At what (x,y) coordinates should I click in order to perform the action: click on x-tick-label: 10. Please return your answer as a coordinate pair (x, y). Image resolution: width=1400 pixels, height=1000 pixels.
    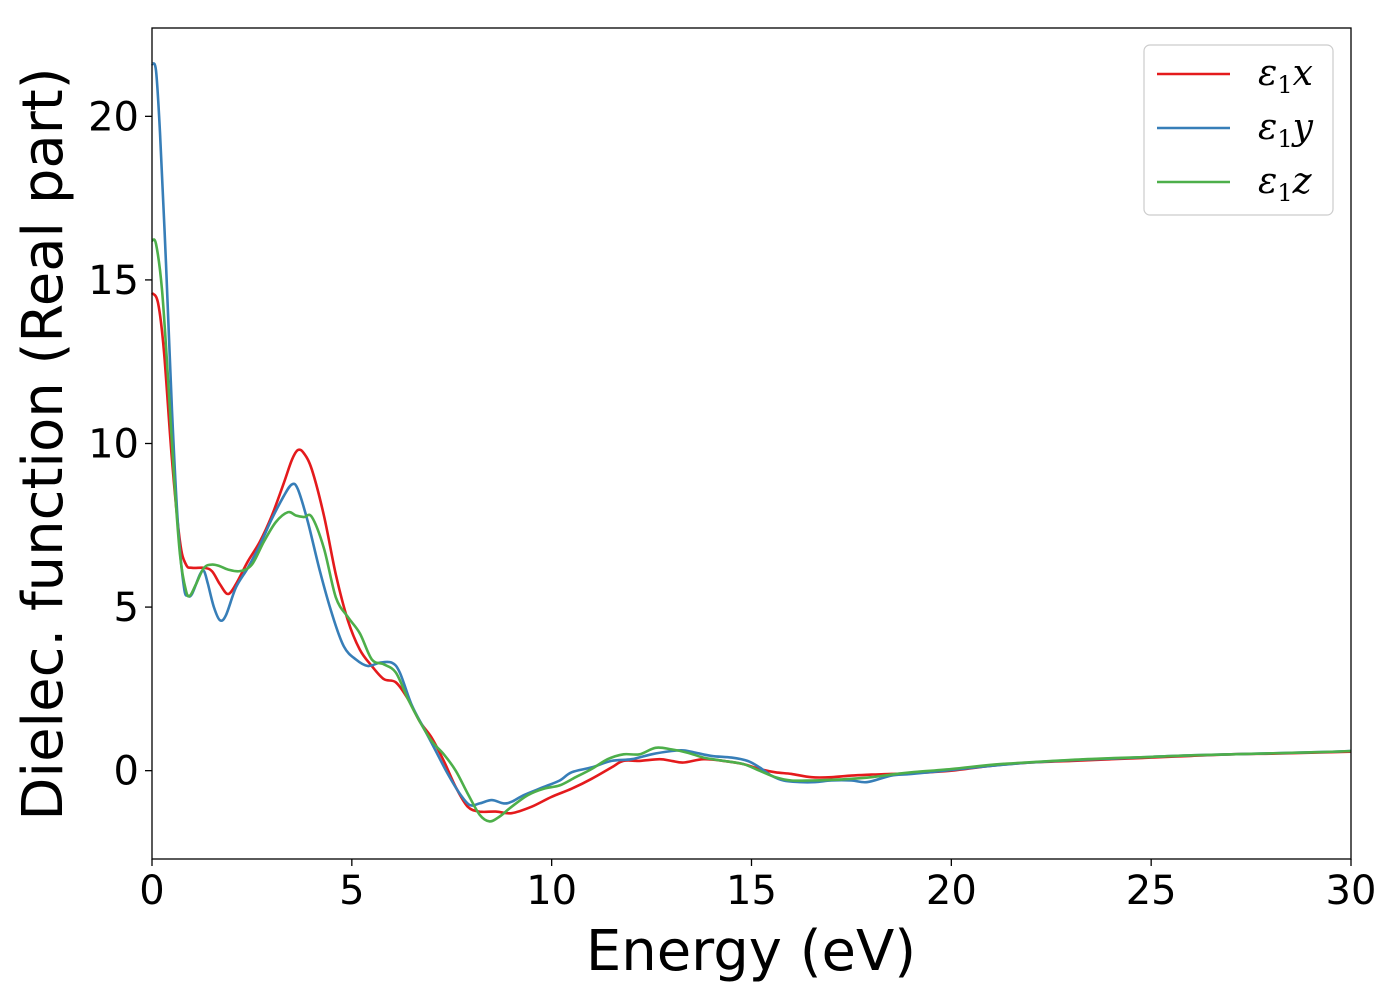
    Looking at the image, I should click on (551, 891).